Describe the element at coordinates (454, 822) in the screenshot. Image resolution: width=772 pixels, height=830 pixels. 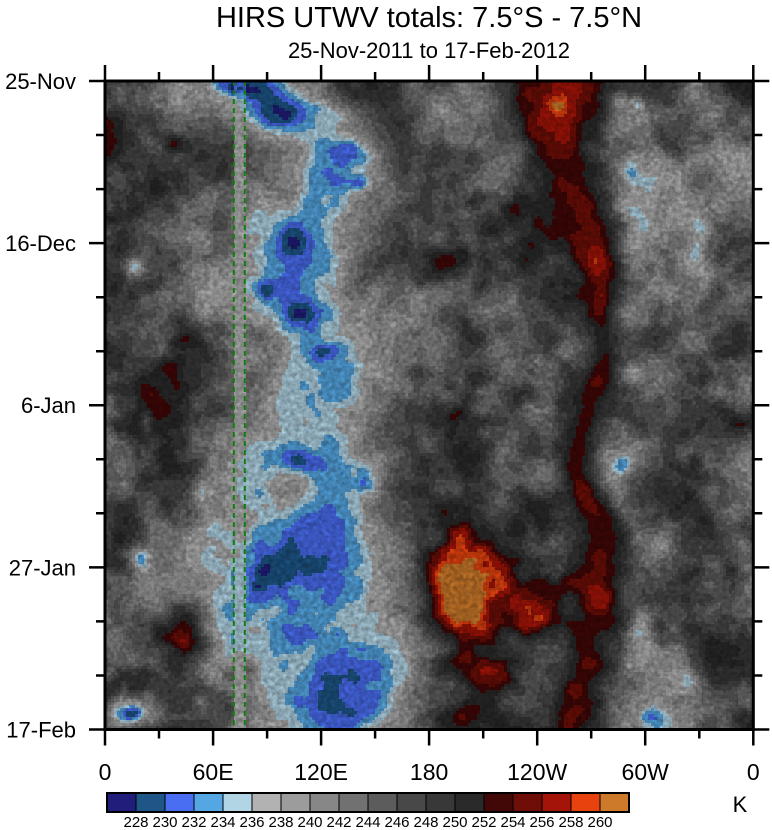
I see `svg-text: 250` at that location.